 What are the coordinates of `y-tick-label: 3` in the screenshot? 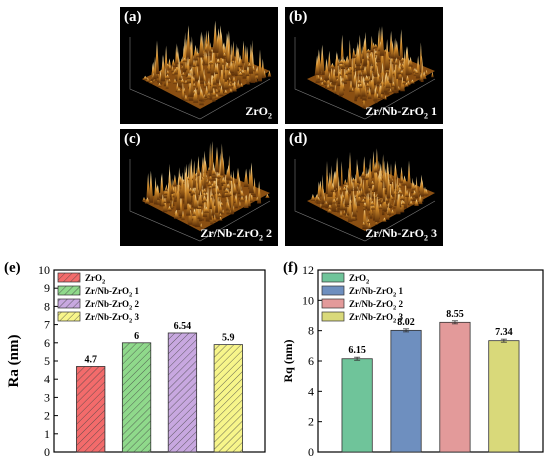 It's located at (47, 397).